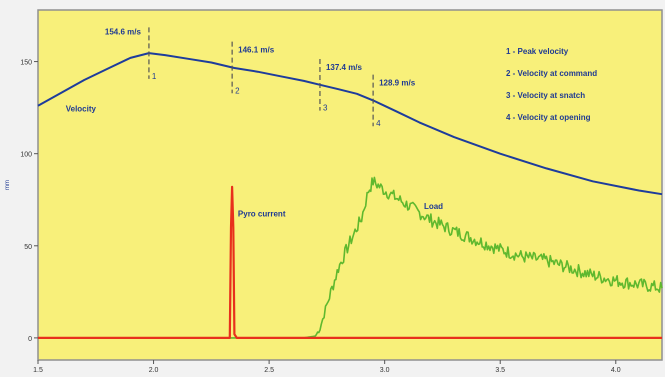 This screenshot has height=382, width=665. I want to click on marker-2-number: 2, so click(237, 90).